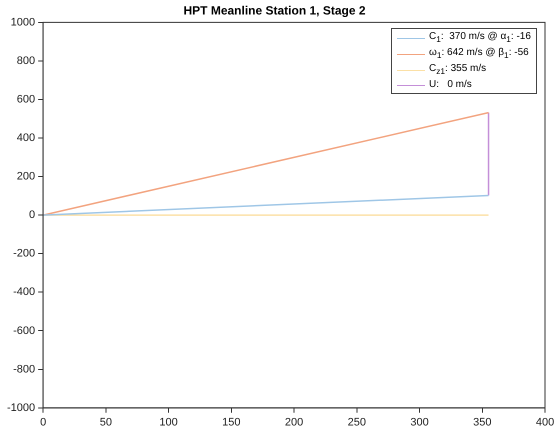 The width and height of the screenshot is (559, 436). What do you see at coordinates (479, 54) in the screenshot?
I see `legend-label: ω$_{1}$: 642 m/s @ β$_{1}$: -56` at bounding box center [479, 54].